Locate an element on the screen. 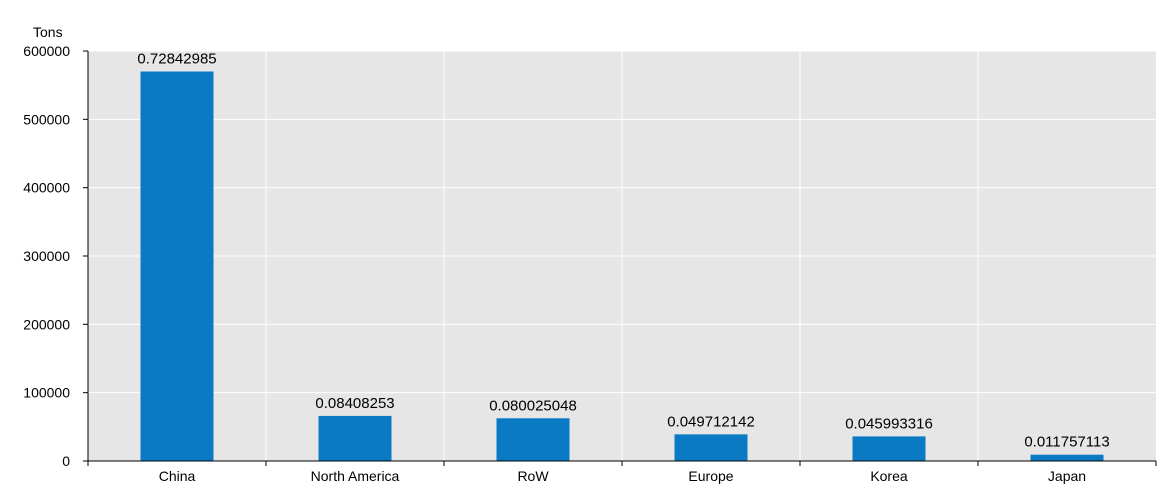  bar-row is located at coordinates (533, 439).